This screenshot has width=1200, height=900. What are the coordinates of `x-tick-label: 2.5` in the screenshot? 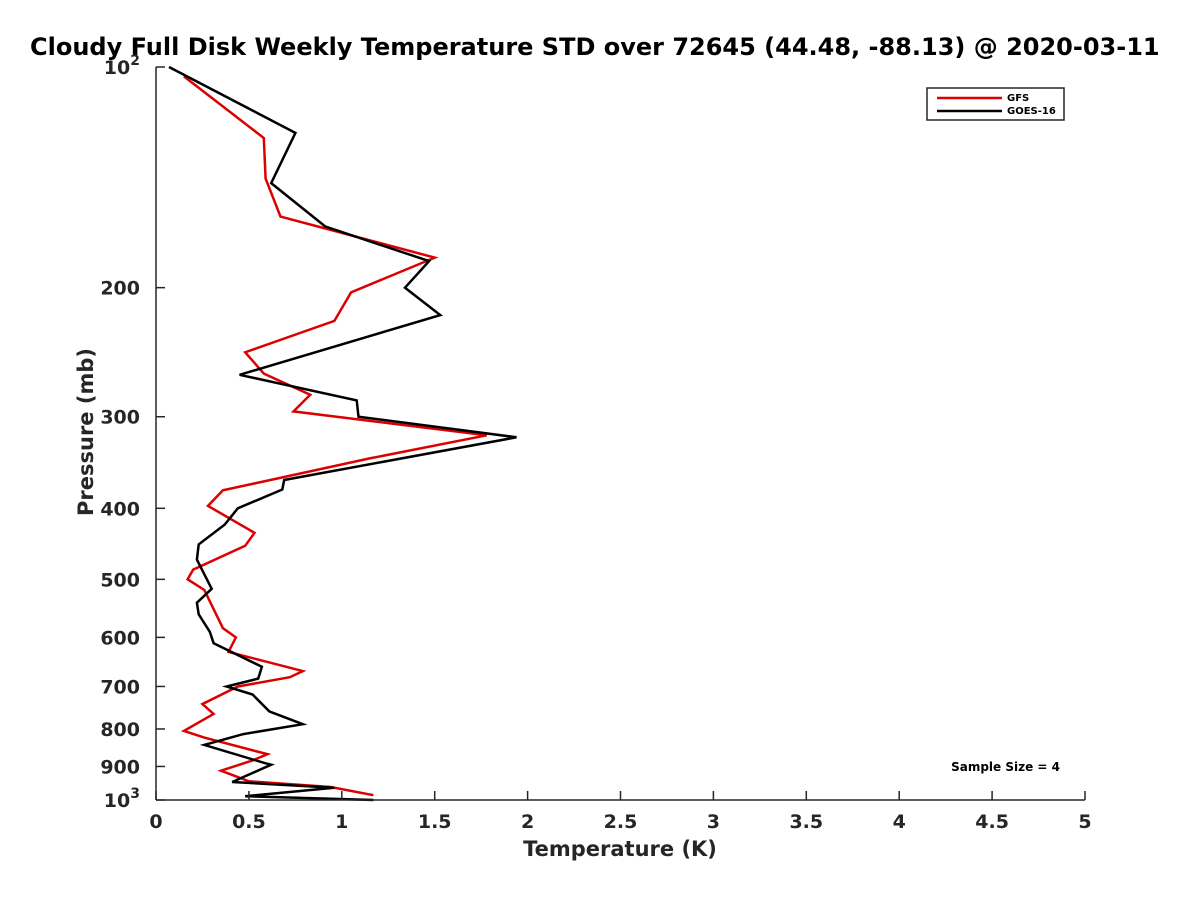 It's located at (621, 822).